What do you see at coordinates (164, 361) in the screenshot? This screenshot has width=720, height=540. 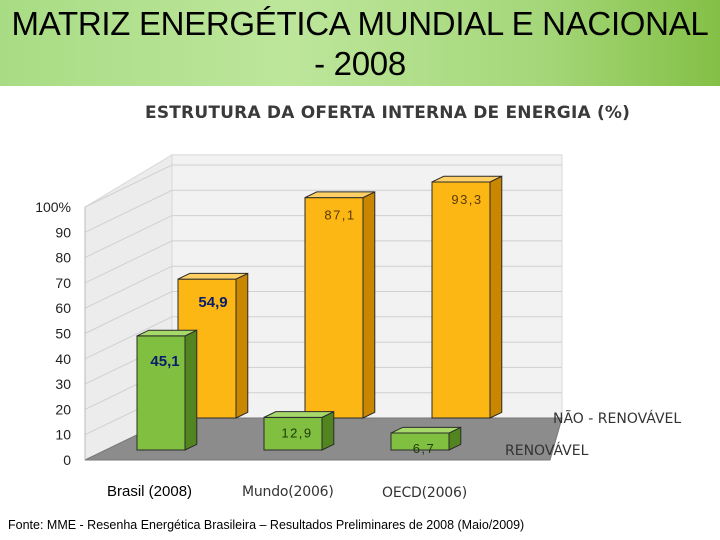 I see `data-label-renovavel: 45,1` at bounding box center [164, 361].